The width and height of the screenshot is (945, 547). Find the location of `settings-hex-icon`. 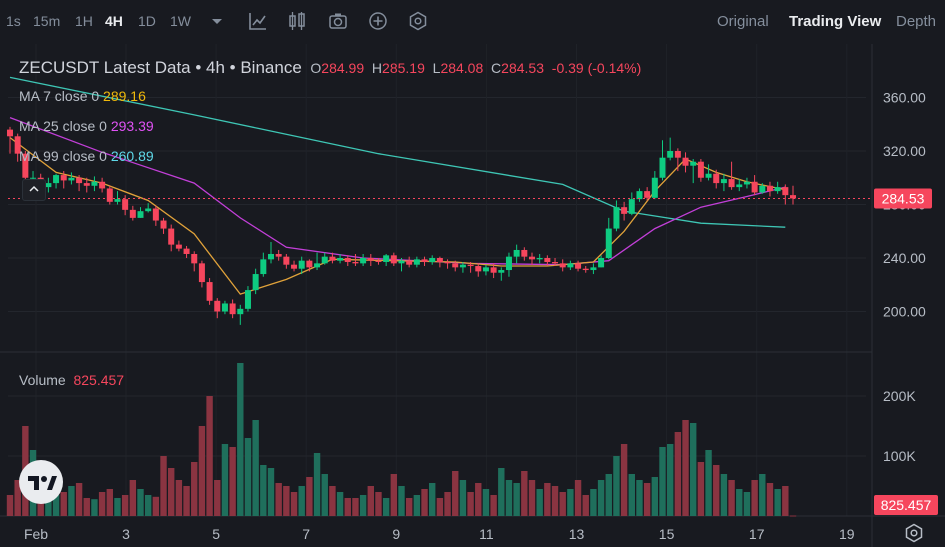

settings-hex-icon is located at coordinates (418, 21).